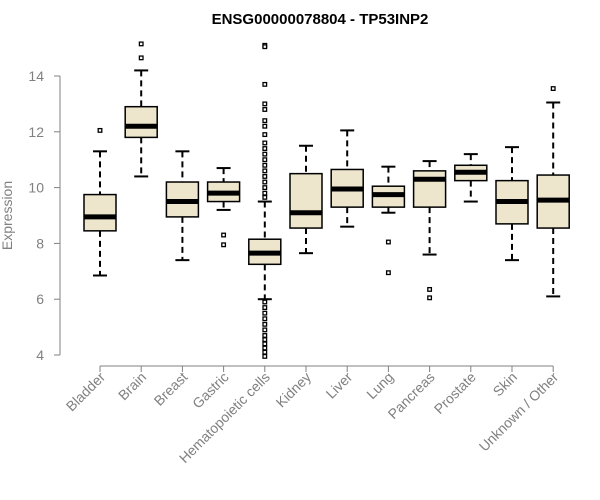 The width and height of the screenshot is (600, 500). Describe the element at coordinates (294, 390) in the screenshot. I see `x-tick-label: Kidney` at that location.